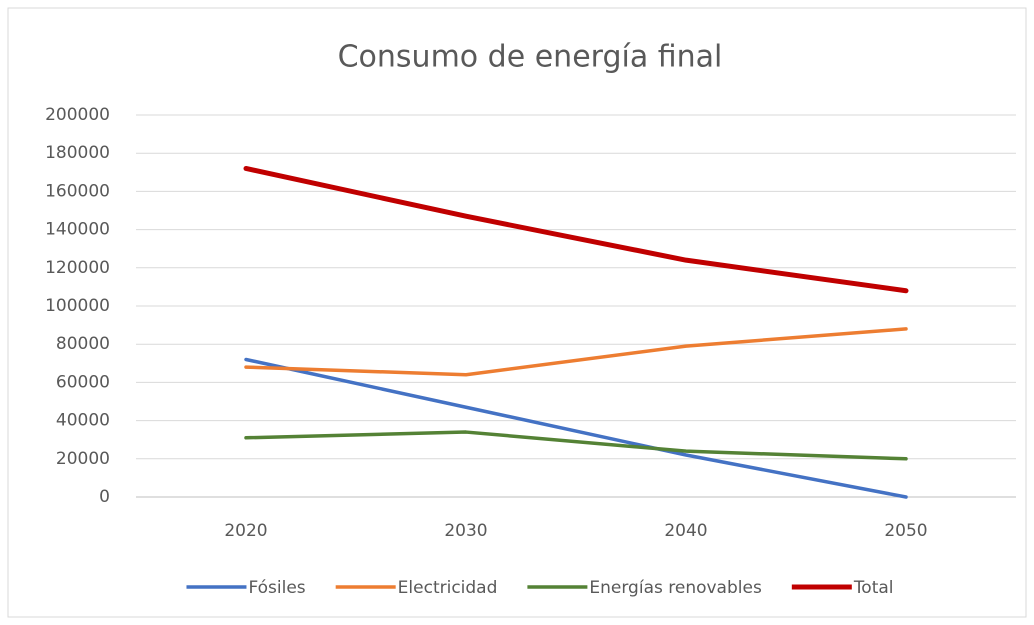 The height and width of the screenshot is (625, 1034). What do you see at coordinates (675, 588) in the screenshot?
I see `legend-label: Energías renovables` at bounding box center [675, 588].